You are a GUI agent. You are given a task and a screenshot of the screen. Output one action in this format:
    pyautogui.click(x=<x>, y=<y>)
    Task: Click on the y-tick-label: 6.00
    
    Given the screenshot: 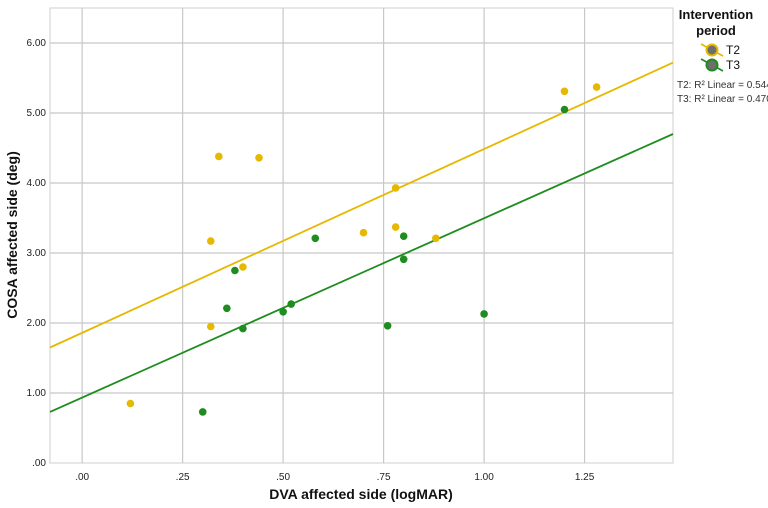 What is the action you would take?
    pyautogui.click(x=37, y=43)
    